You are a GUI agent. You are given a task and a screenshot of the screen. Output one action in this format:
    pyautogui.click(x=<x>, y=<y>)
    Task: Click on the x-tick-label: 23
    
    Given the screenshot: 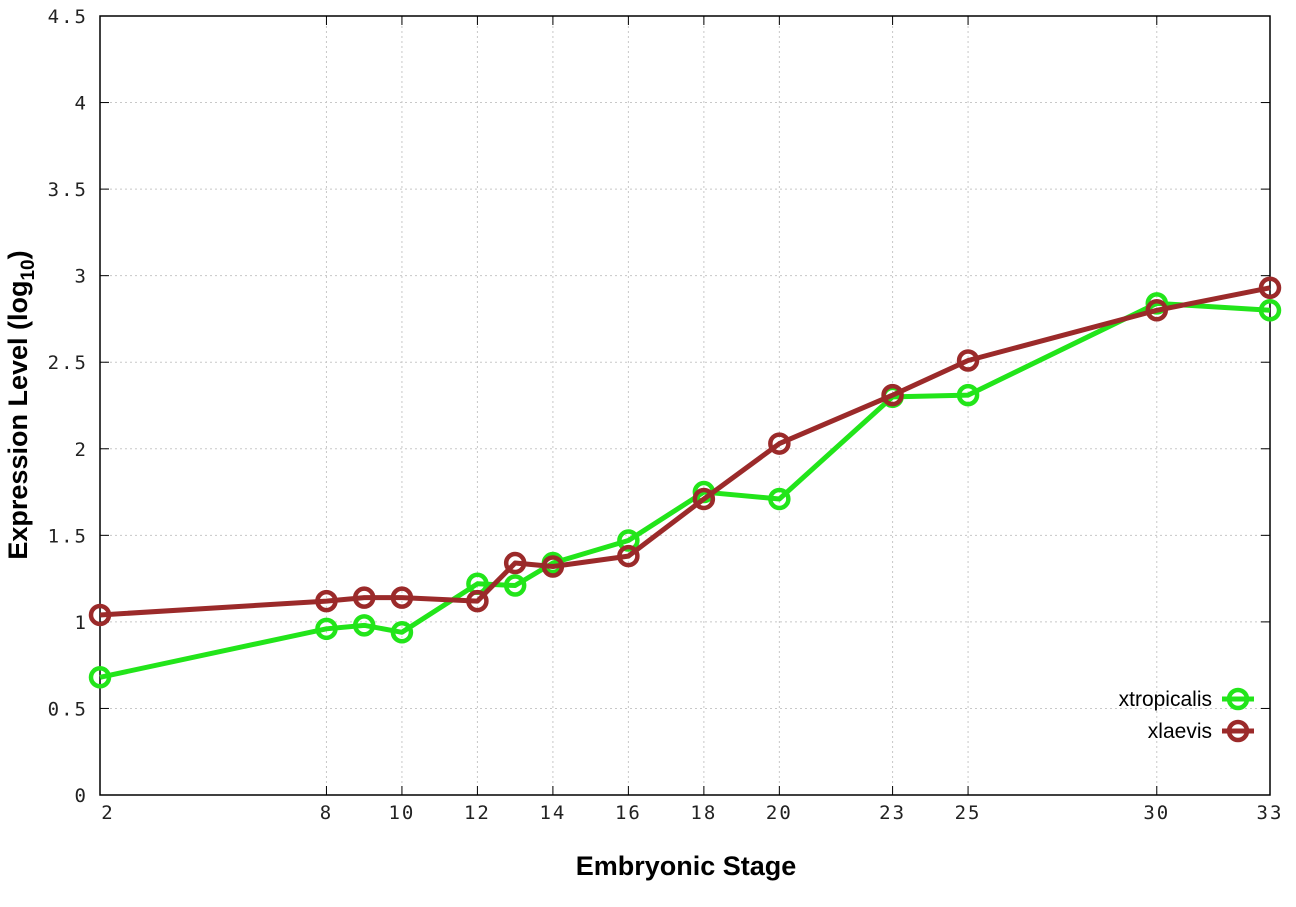 What is the action you would take?
    pyautogui.click(x=892, y=813)
    